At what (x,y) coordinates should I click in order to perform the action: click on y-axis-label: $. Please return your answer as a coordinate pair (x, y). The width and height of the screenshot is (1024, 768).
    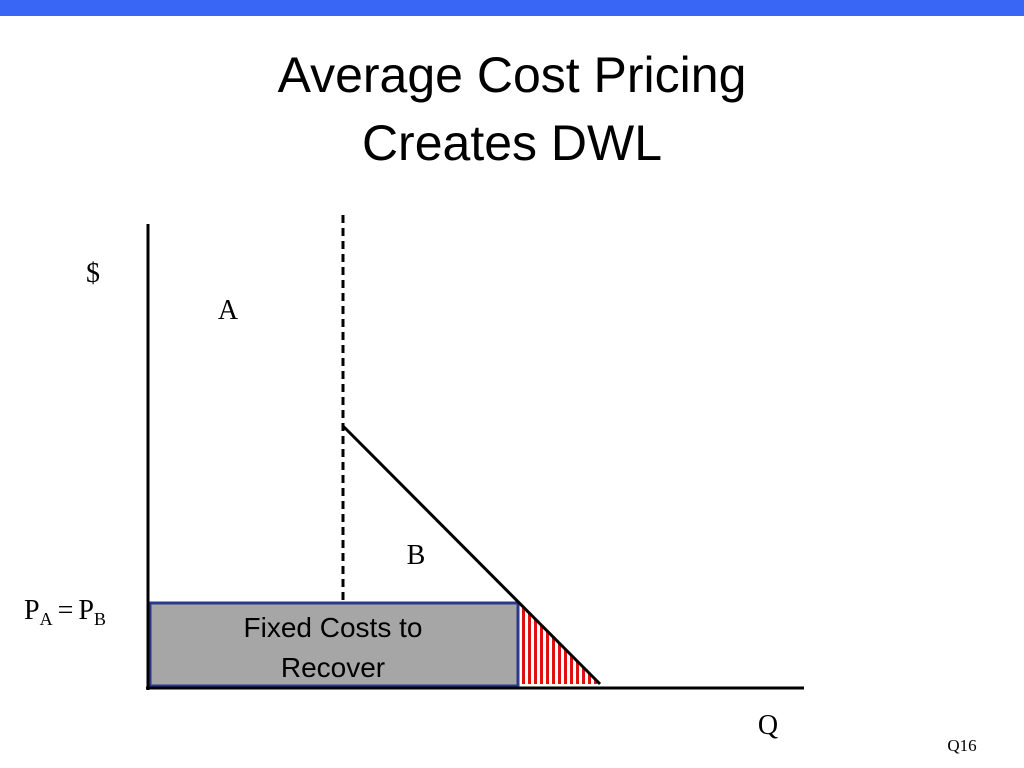
    Looking at the image, I should click on (93, 273).